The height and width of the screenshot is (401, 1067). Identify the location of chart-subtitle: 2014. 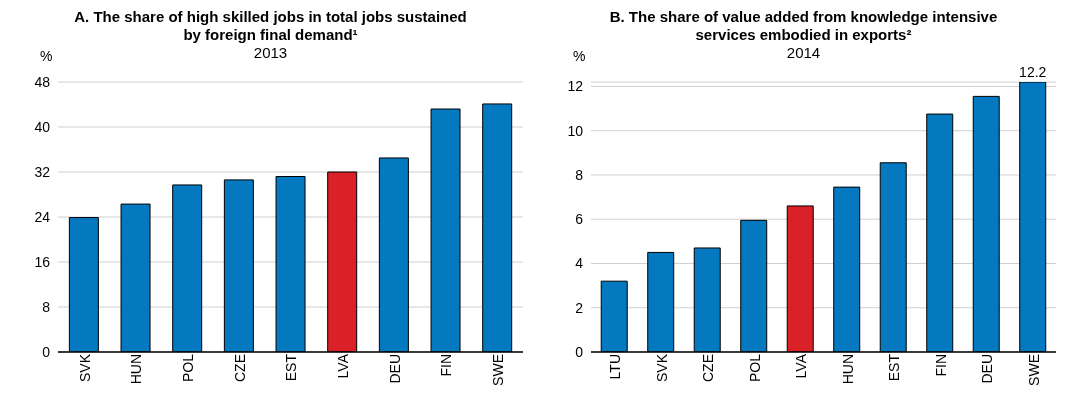
(803, 52).